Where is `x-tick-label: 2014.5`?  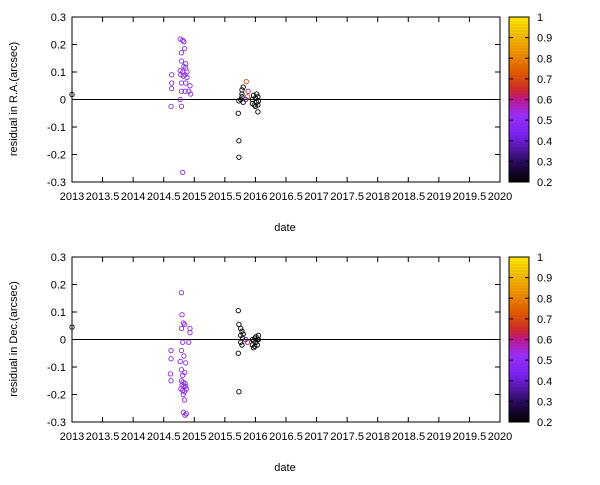
x-tick-label: 2014.5 is located at coordinates (164, 437).